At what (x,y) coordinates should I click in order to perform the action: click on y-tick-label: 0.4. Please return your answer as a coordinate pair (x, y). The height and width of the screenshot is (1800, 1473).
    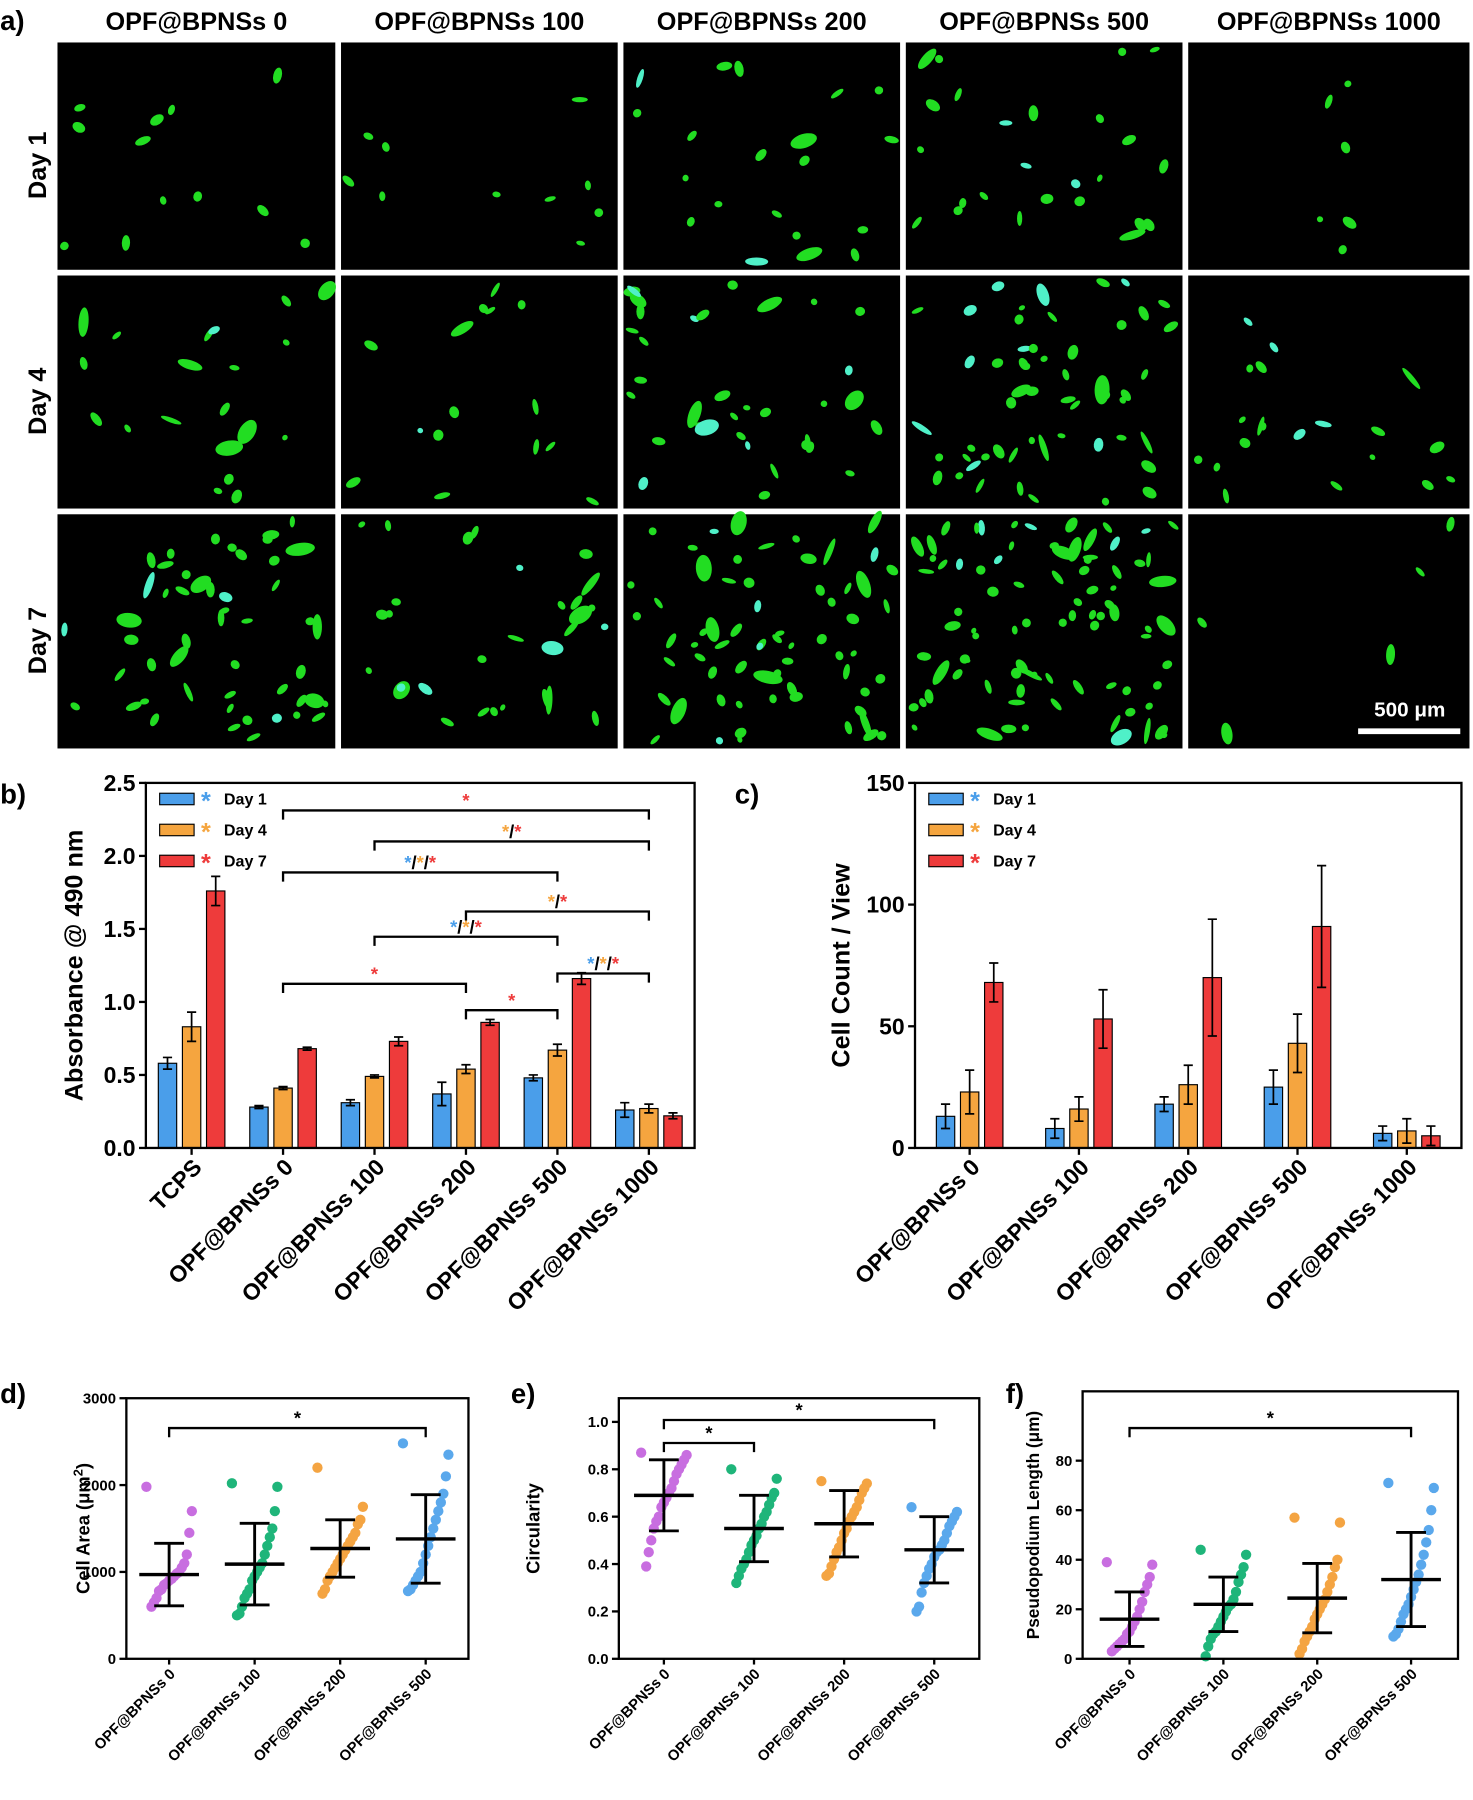
    Looking at the image, I should click on (598, 1564).